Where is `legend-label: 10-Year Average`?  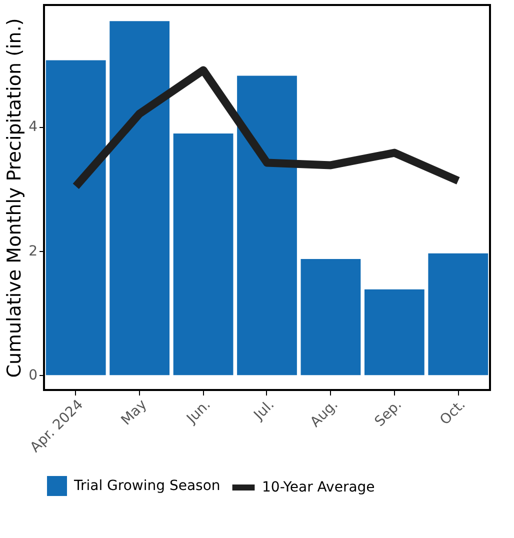 legend-label: 10-Year Average is located at coordinates (318, 488).